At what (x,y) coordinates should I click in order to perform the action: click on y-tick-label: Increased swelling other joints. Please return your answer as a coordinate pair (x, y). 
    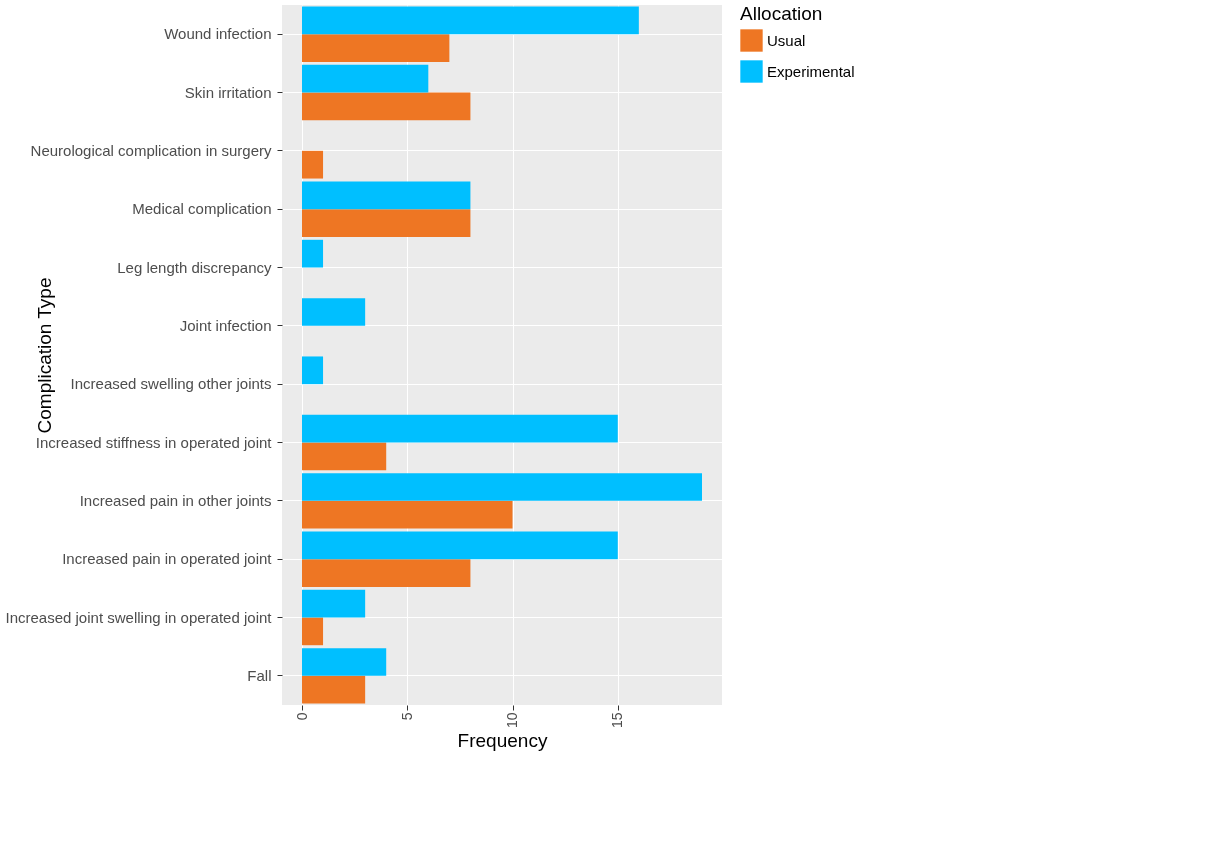
    Looking at the image, I should click on (171, 384).